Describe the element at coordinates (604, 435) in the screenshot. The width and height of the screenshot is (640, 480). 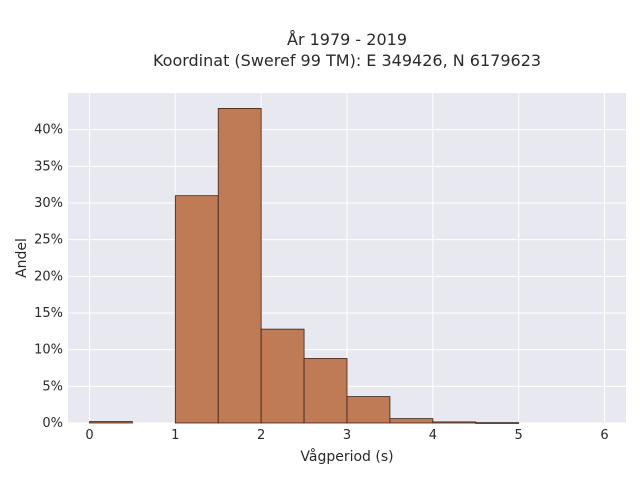
I see `x-tick-label: 6` at that location.